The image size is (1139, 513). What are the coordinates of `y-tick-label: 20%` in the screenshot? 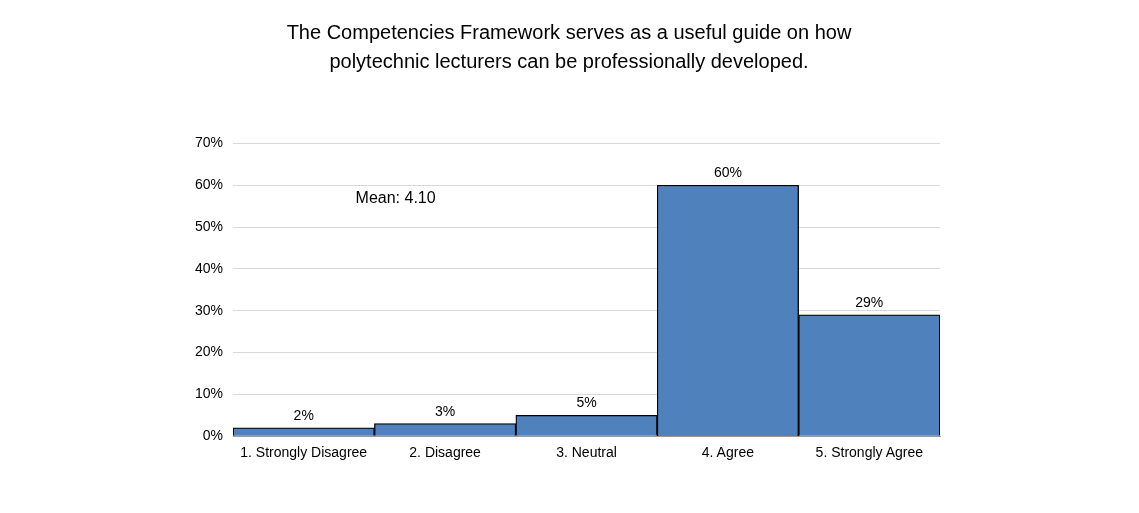 It's located at (209, 351).